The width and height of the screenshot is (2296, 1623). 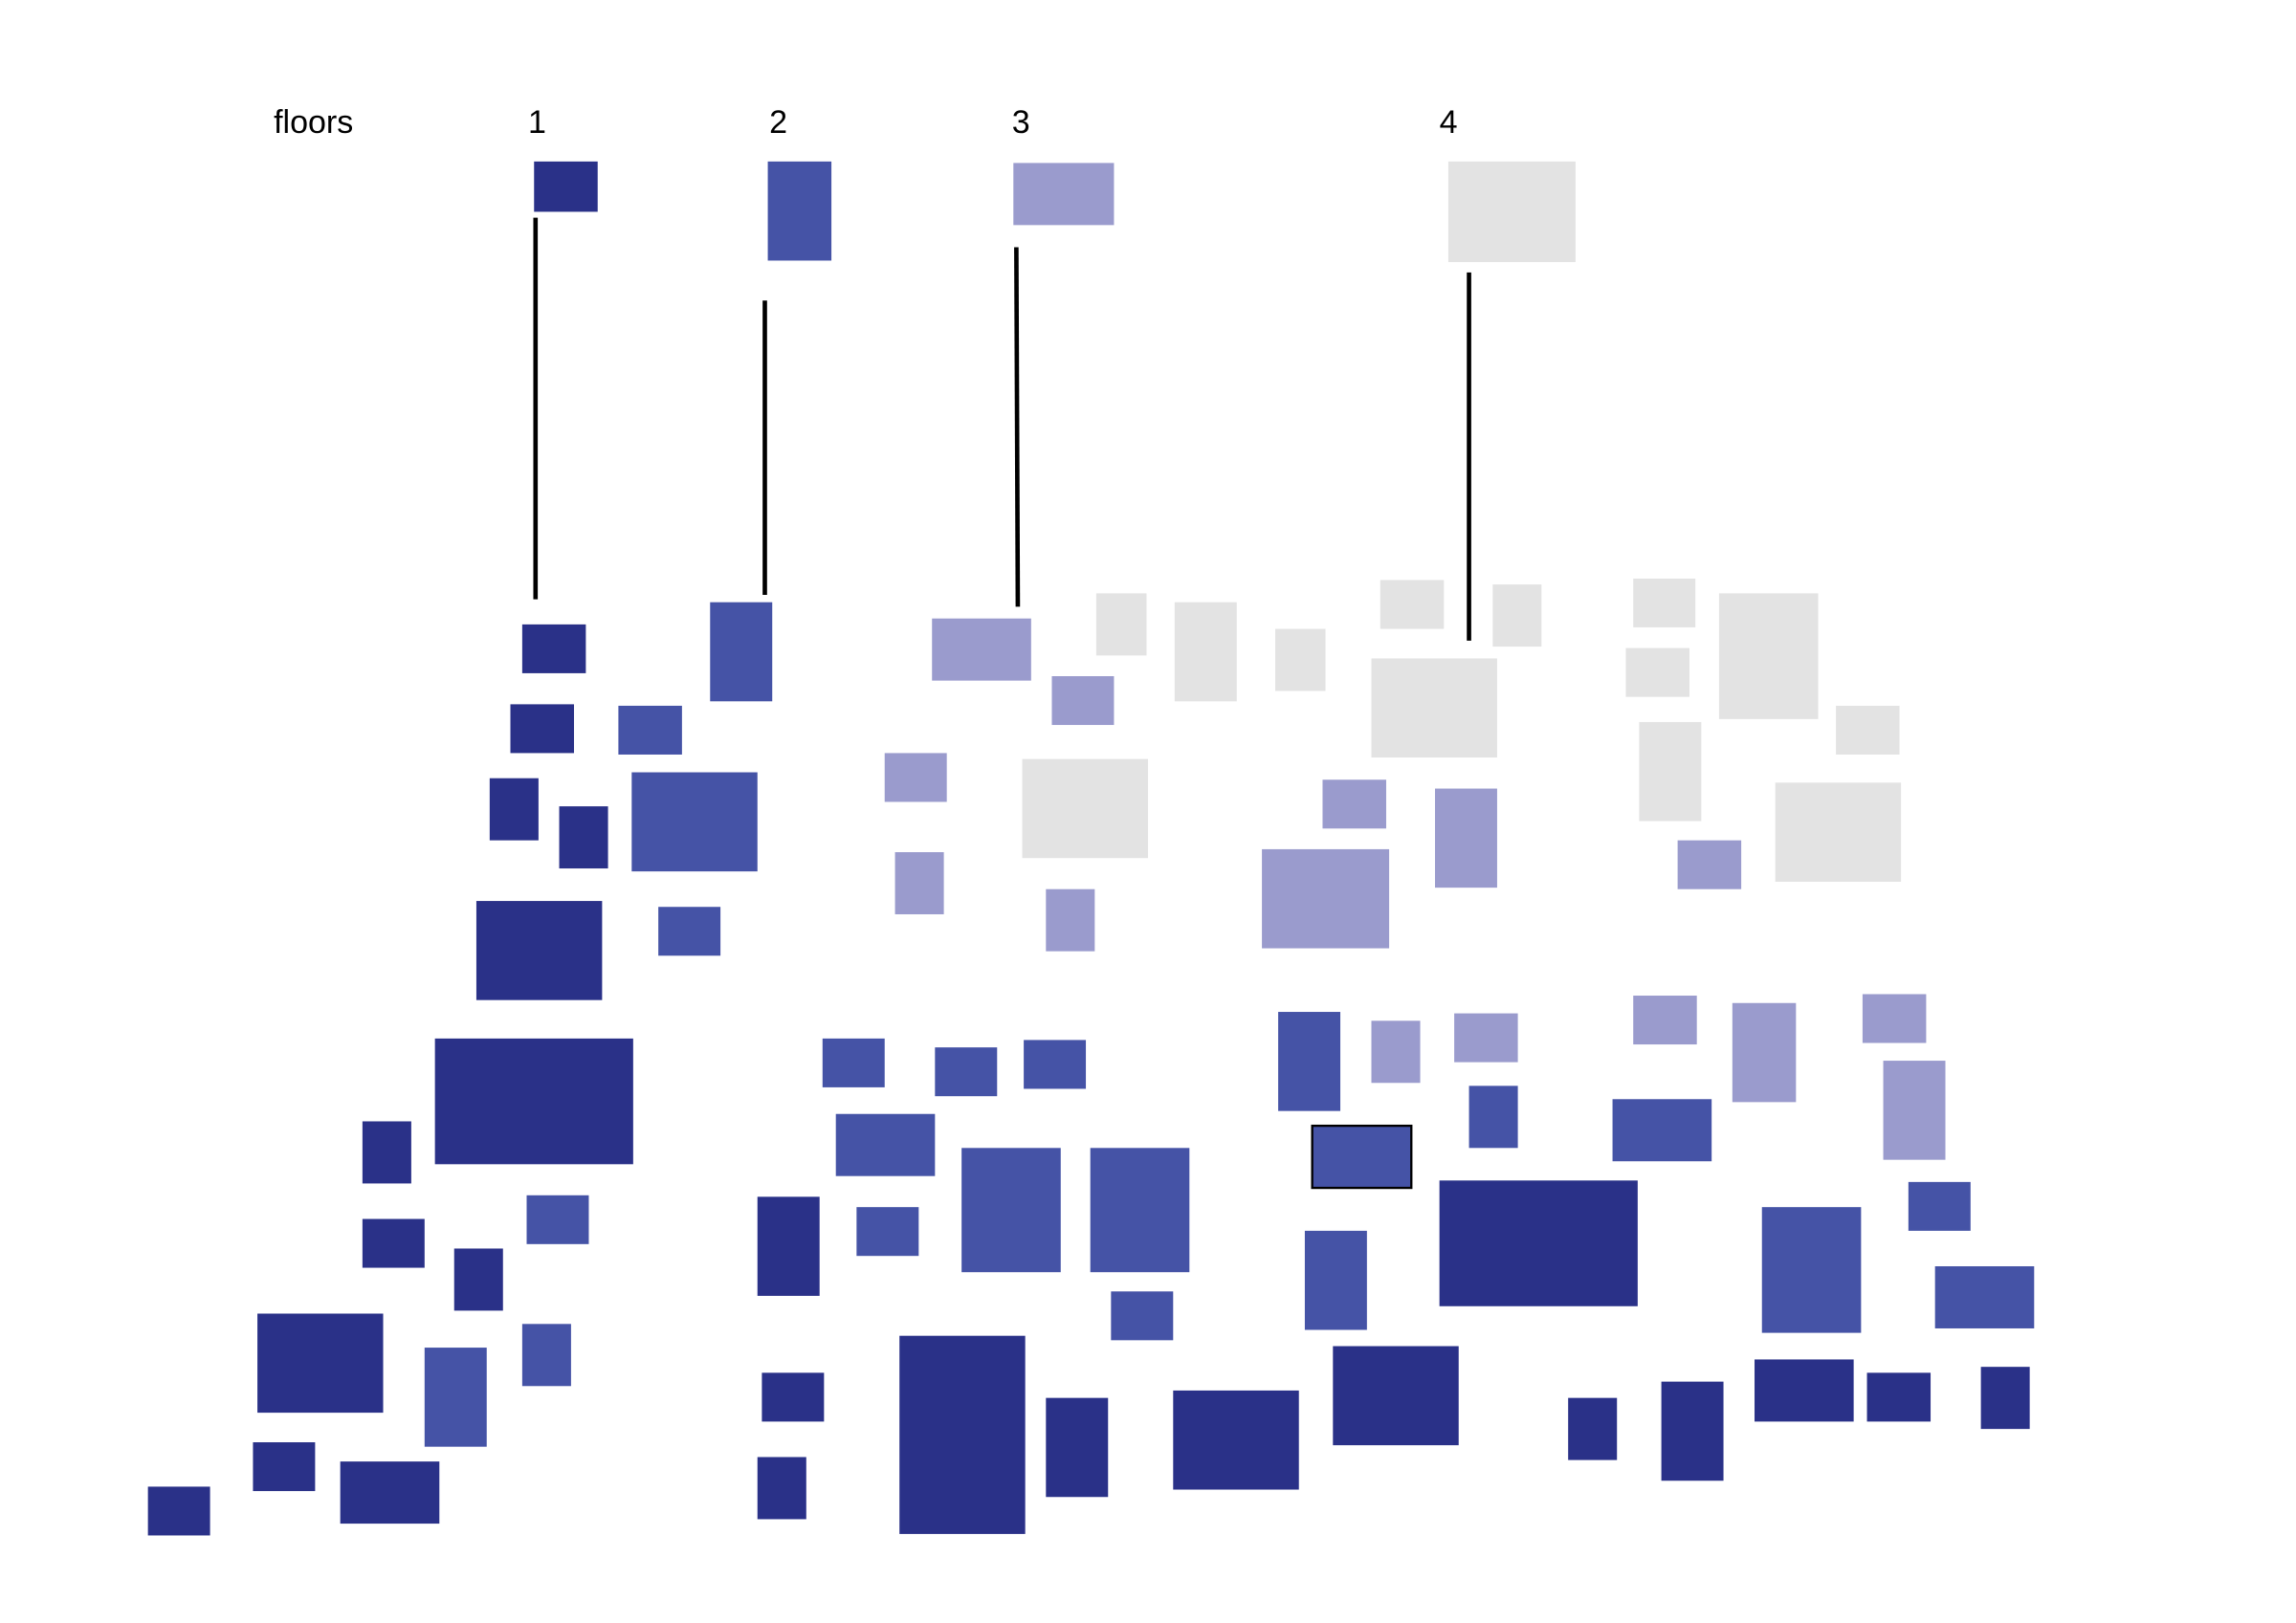 I want to click on floor-label: 1, so click(x=537, y=123).